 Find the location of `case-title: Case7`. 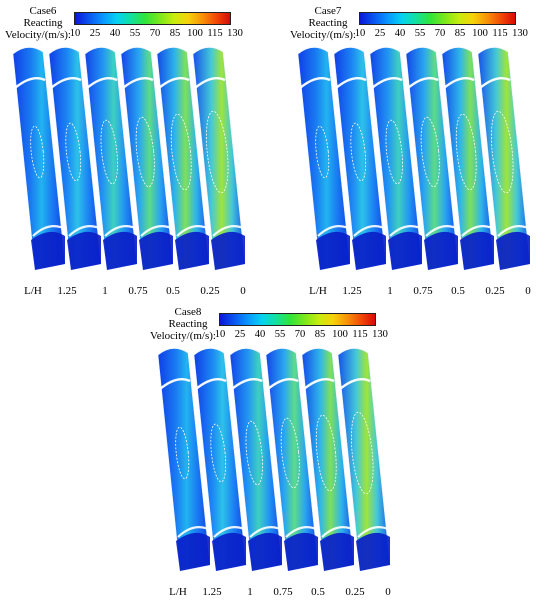

case-title: Case7 is located at coordinates (328, 11).